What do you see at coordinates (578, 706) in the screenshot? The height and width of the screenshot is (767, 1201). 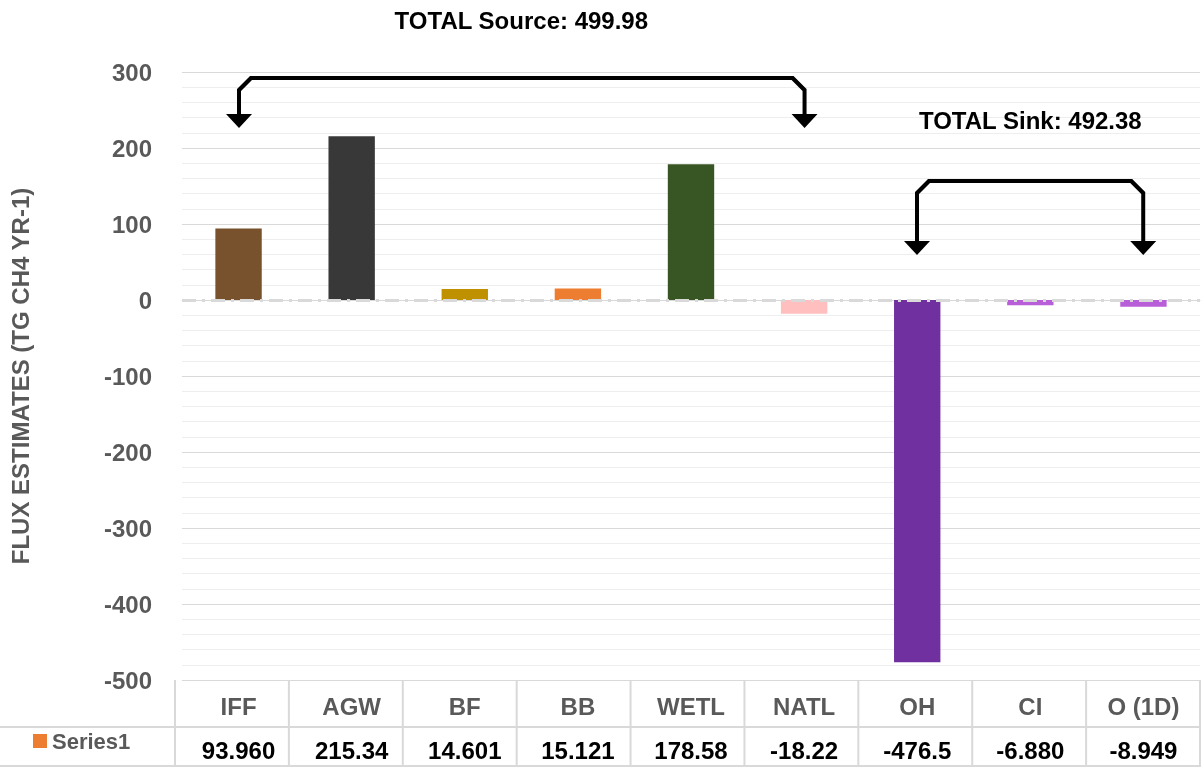 I see `x-tick-label: BB` at bounding box center [578, 706].